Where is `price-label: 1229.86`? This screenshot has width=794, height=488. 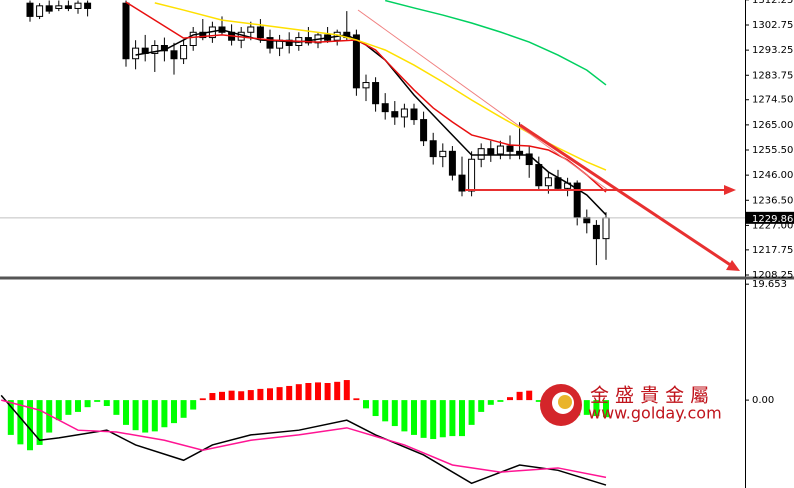 price-label: 1229.86 is located at coordinates (772, 219).